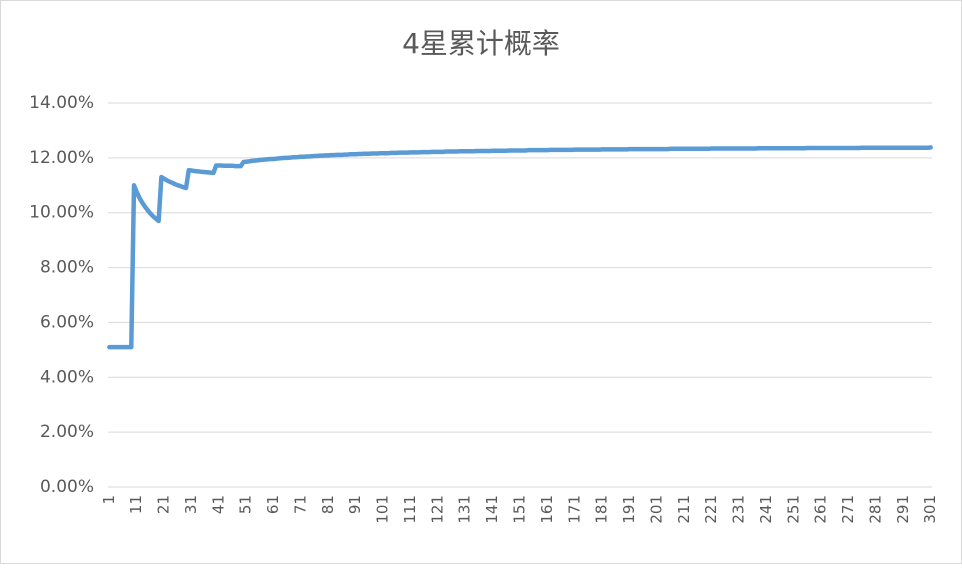  Describe the element at coordinates (136, 504) in the screenshot. I see `x-tick-label: 11` at that location.